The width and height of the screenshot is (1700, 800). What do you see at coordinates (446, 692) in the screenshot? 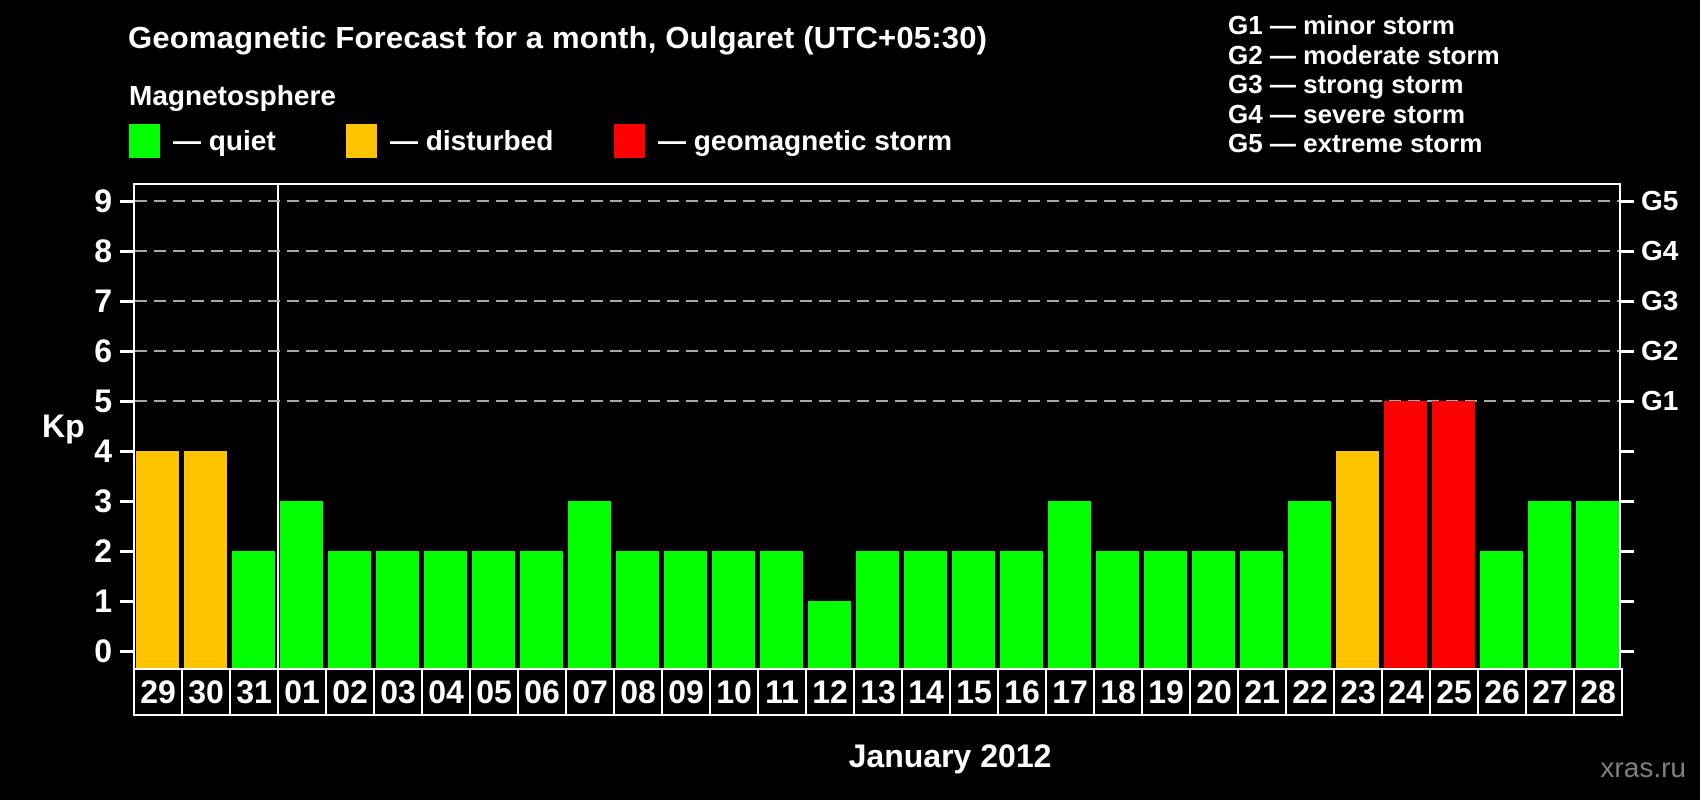
I see `day-cell: 04` at bounding box center [446, 692].